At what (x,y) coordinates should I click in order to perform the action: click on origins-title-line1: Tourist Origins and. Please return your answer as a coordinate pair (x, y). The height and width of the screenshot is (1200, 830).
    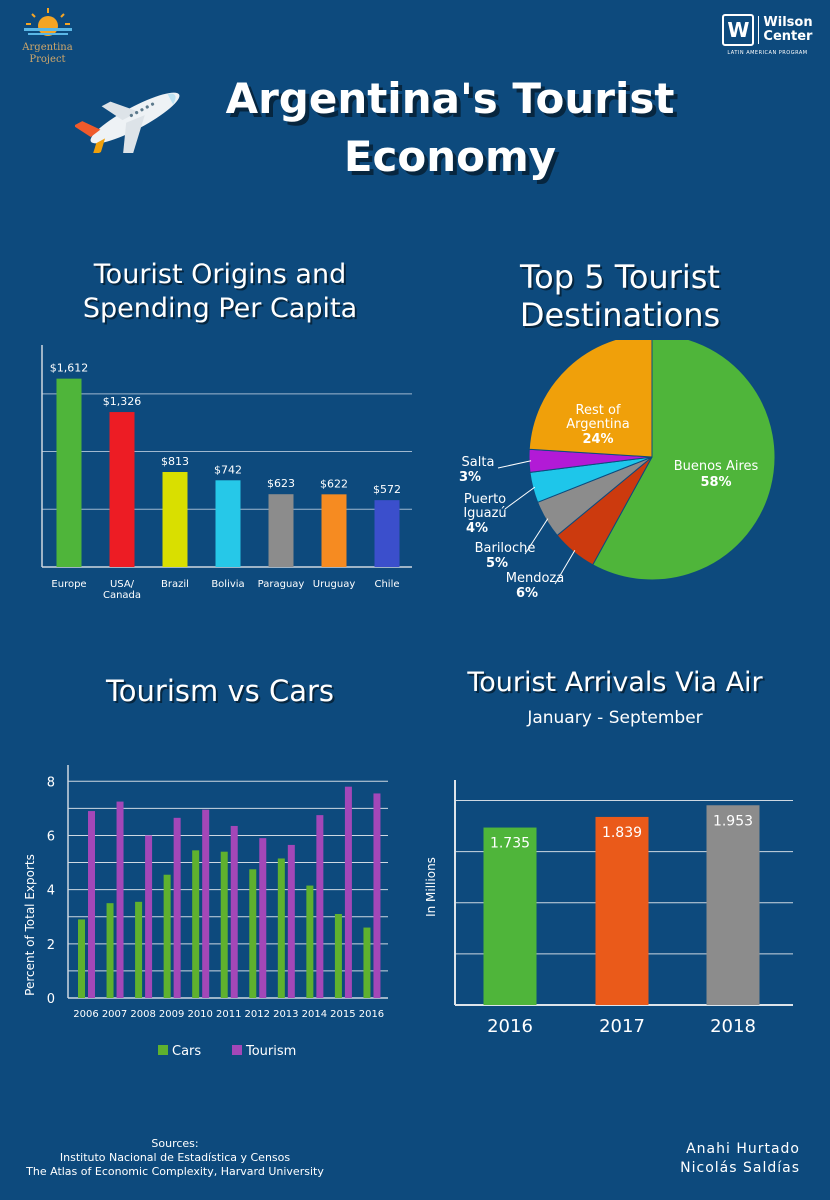
    Looking at the image, I should click on (220, 274).